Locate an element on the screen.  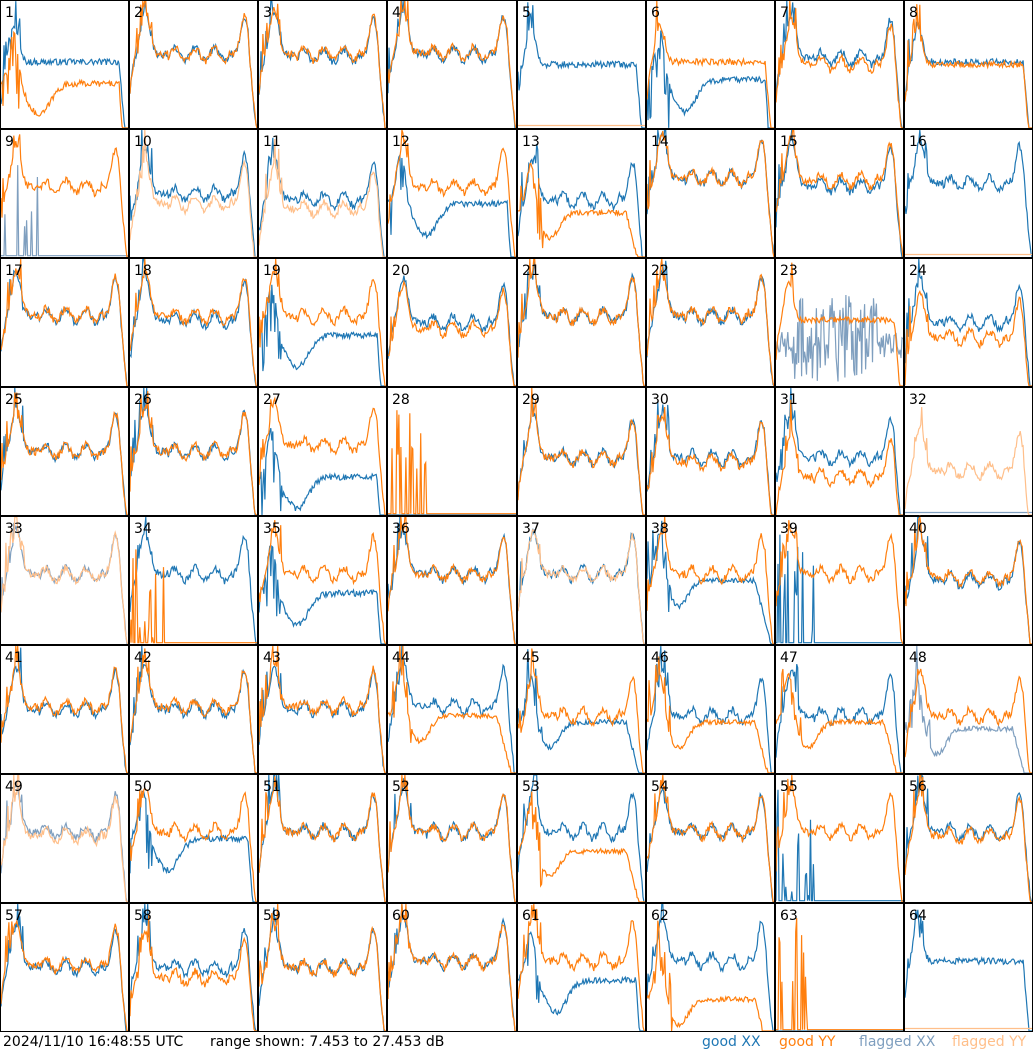
tile-number: 42 is located at coordinates (143, 658).